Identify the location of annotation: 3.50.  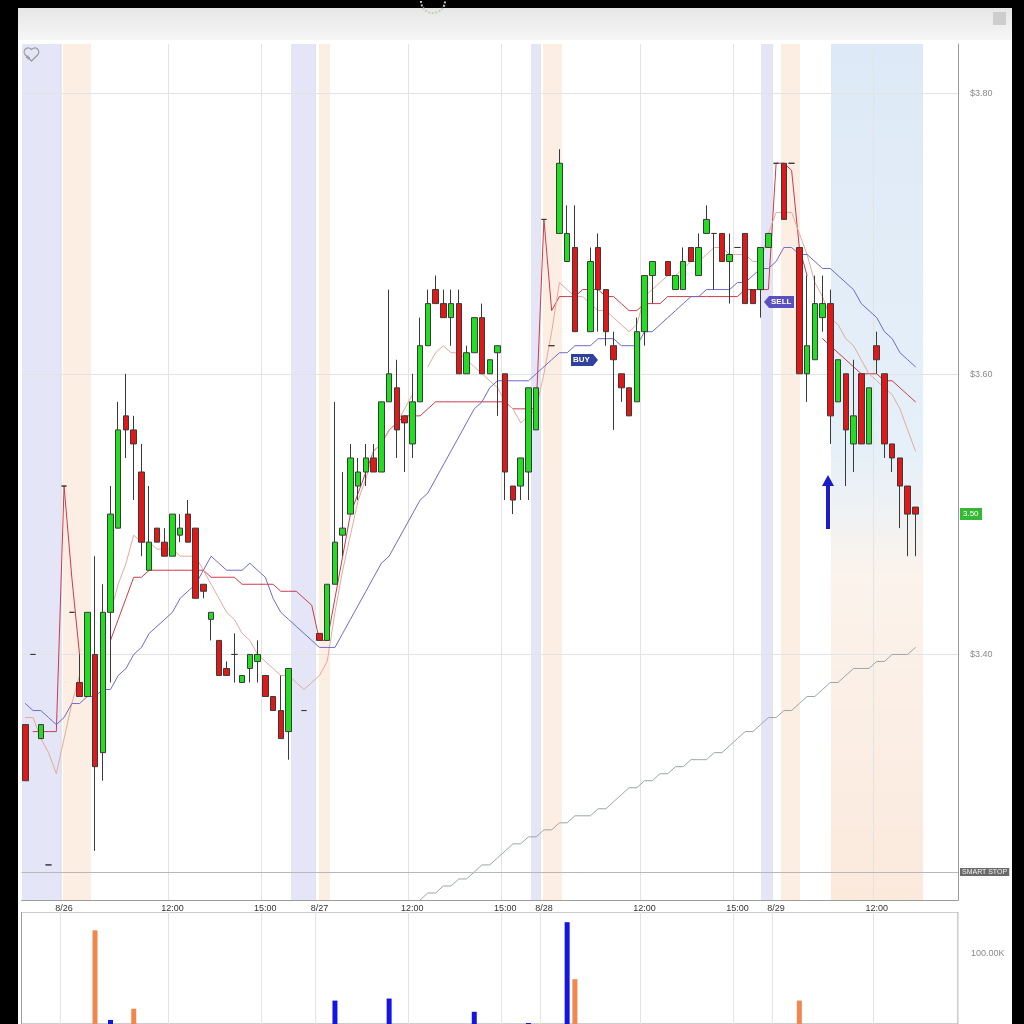
(971, 514).